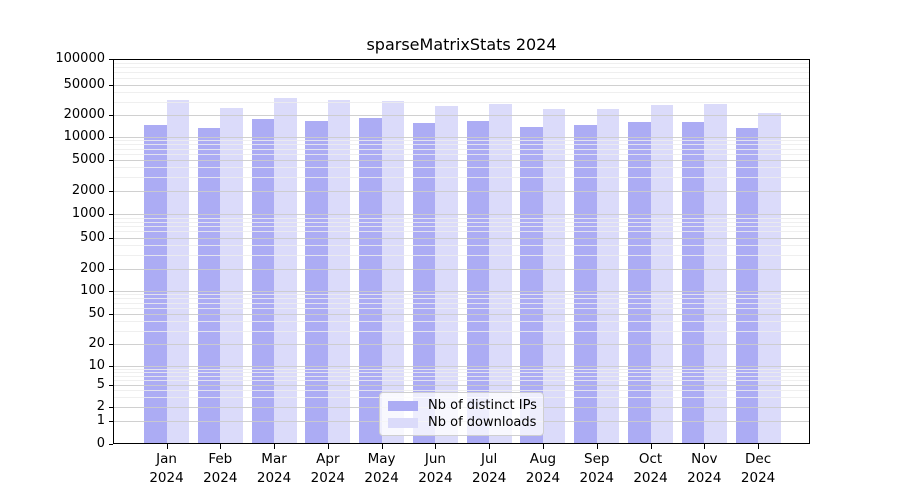  I want to click on bar-distinct-ips-aug, so click(531, 285).